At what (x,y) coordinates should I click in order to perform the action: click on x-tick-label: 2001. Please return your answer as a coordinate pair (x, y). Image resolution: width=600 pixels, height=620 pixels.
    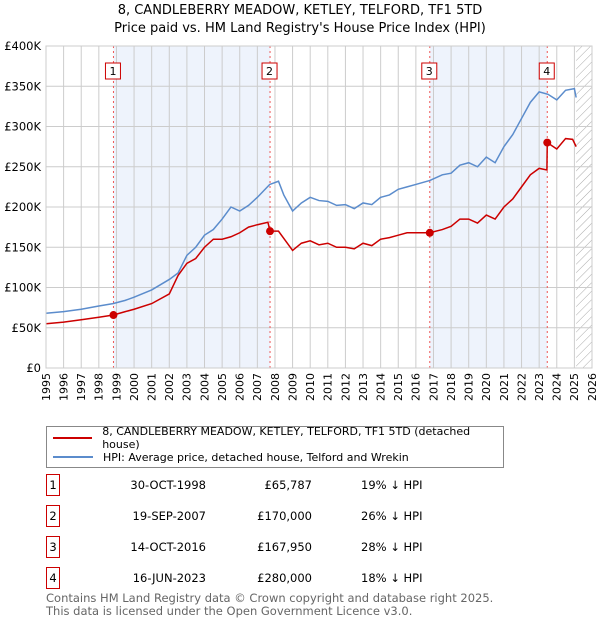
    Looking at the image, I should click on (152, 387).